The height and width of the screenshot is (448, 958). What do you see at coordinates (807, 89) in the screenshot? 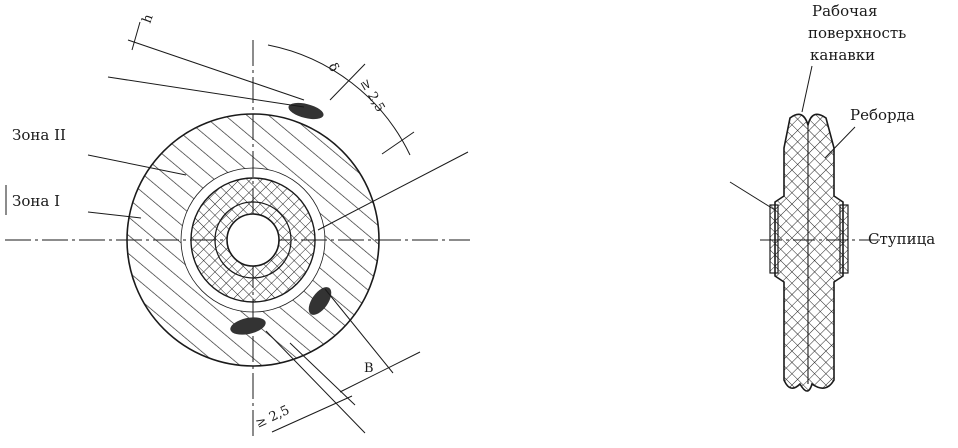
I see `working-surface-leader` at bounding box center [807, 89].